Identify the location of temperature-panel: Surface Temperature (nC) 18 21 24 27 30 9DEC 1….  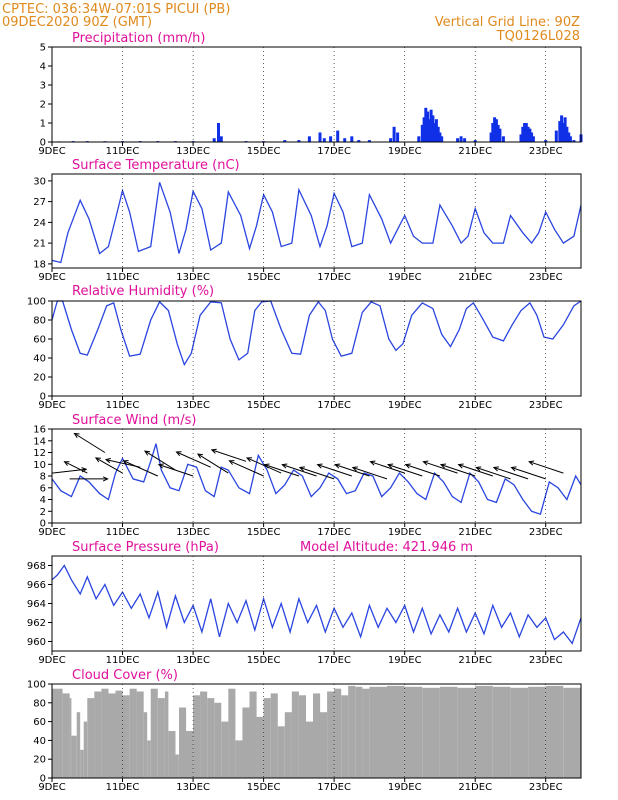
(307, 220).